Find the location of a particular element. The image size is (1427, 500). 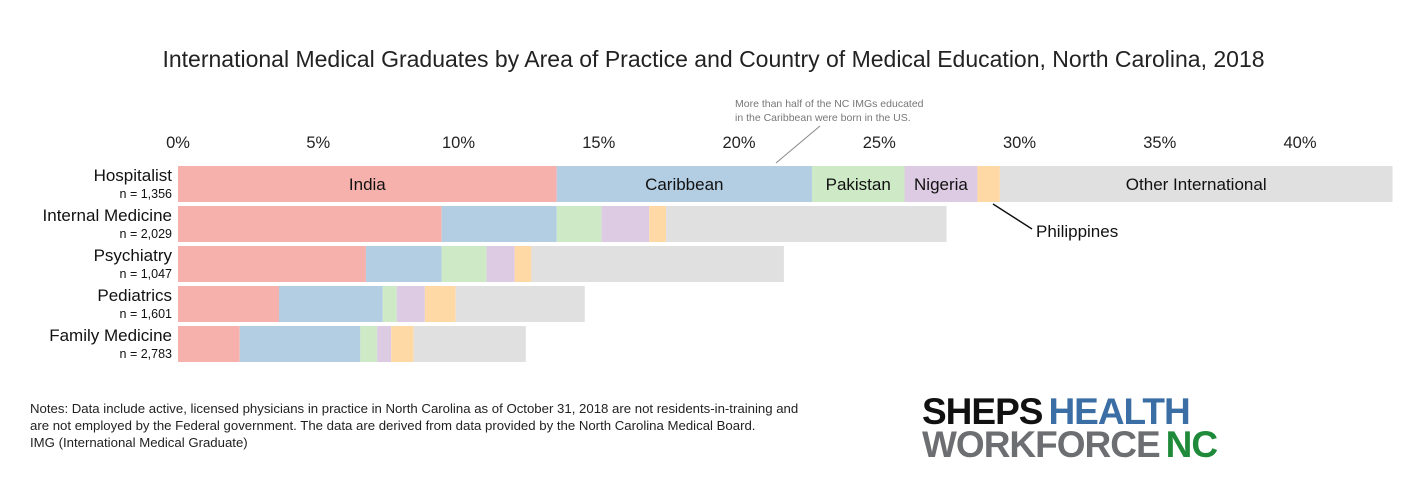

segment-label: Pakistan is located at coordinates (858, 184).